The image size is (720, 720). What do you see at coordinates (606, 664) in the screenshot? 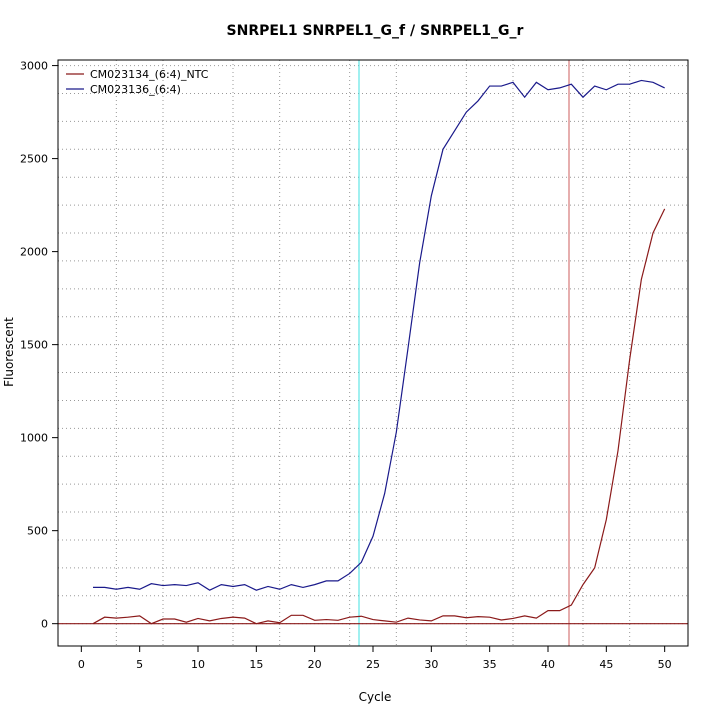
I see `x-tick-label: 45` at bounding box center [606, 664].